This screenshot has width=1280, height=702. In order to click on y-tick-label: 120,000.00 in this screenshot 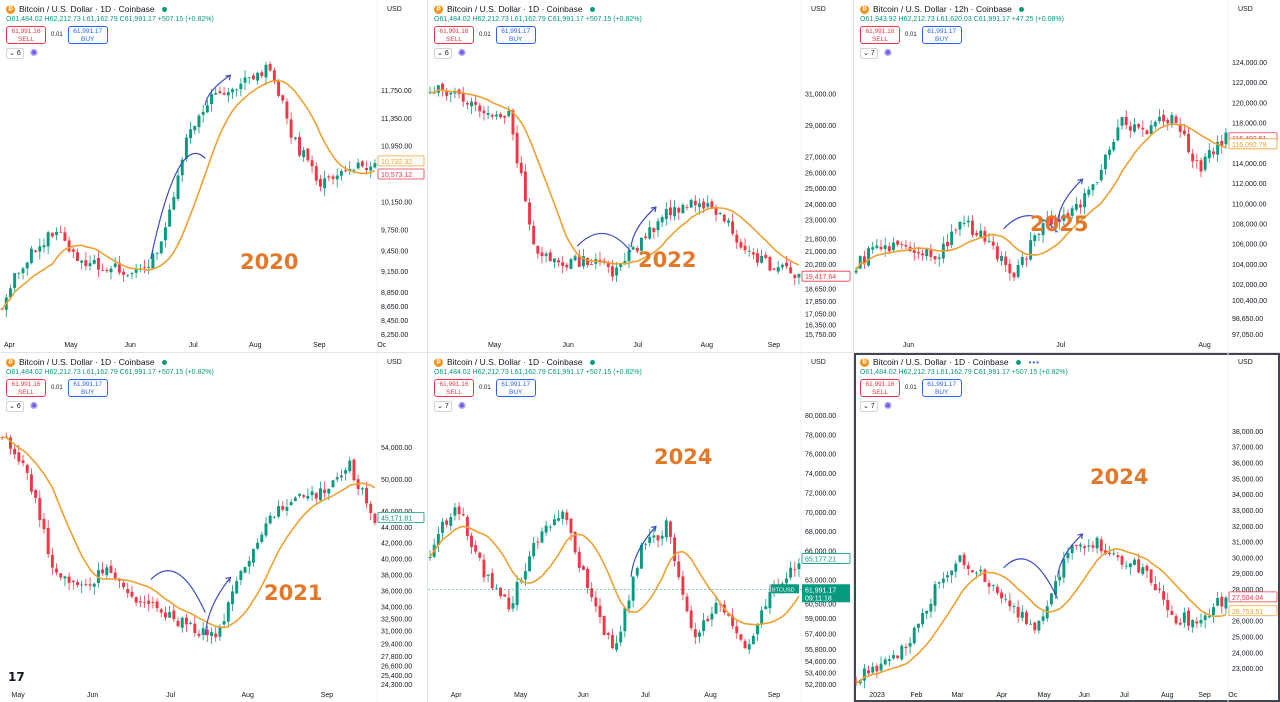, I will do `click(1249, 103)`.